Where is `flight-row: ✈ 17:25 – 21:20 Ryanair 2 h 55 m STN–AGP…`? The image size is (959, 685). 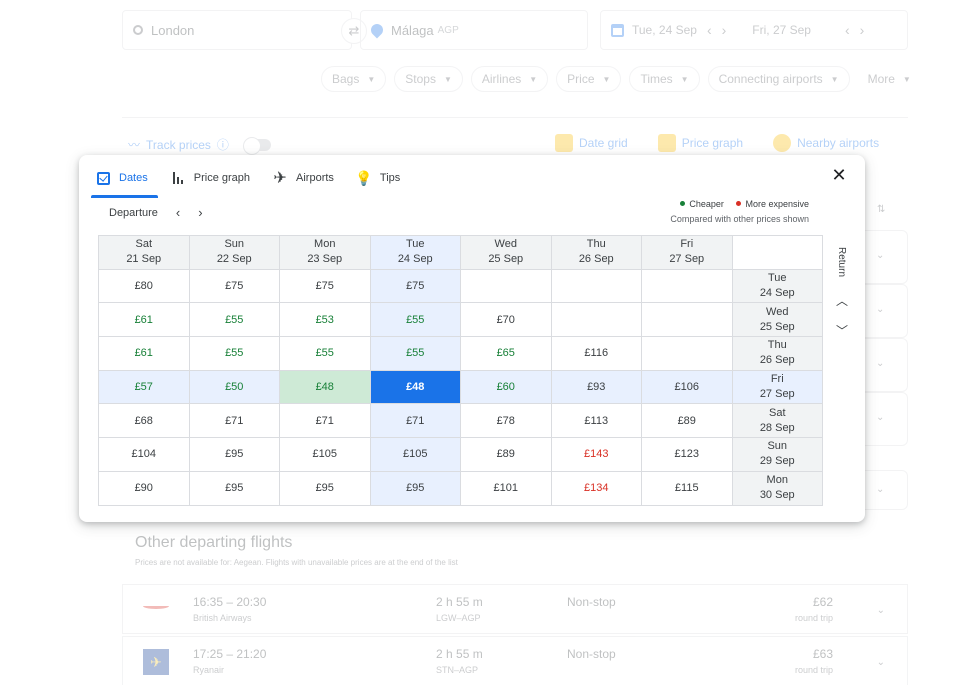 flight-row: ✈ 17:25 – 21:20 Ryanair 2 h 55 m STN–AGP… is located at coordinates (515, 660).